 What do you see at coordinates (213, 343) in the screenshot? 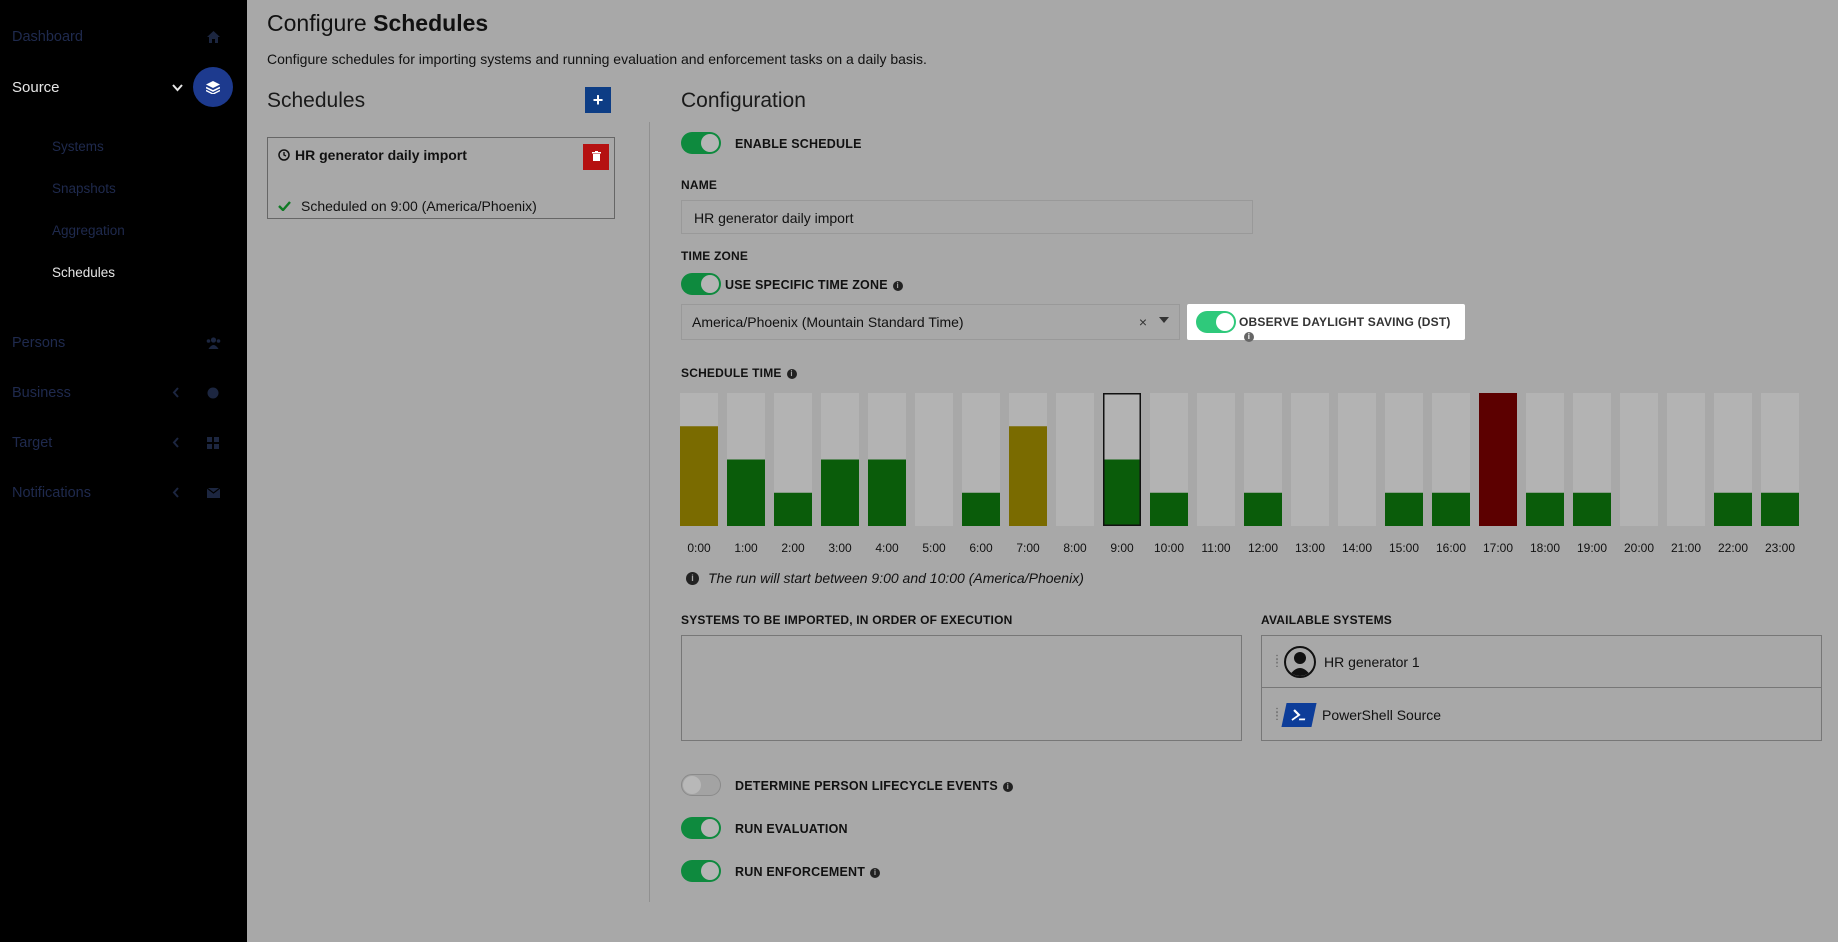
I see `users-icon` at bounding box center [213, 343].